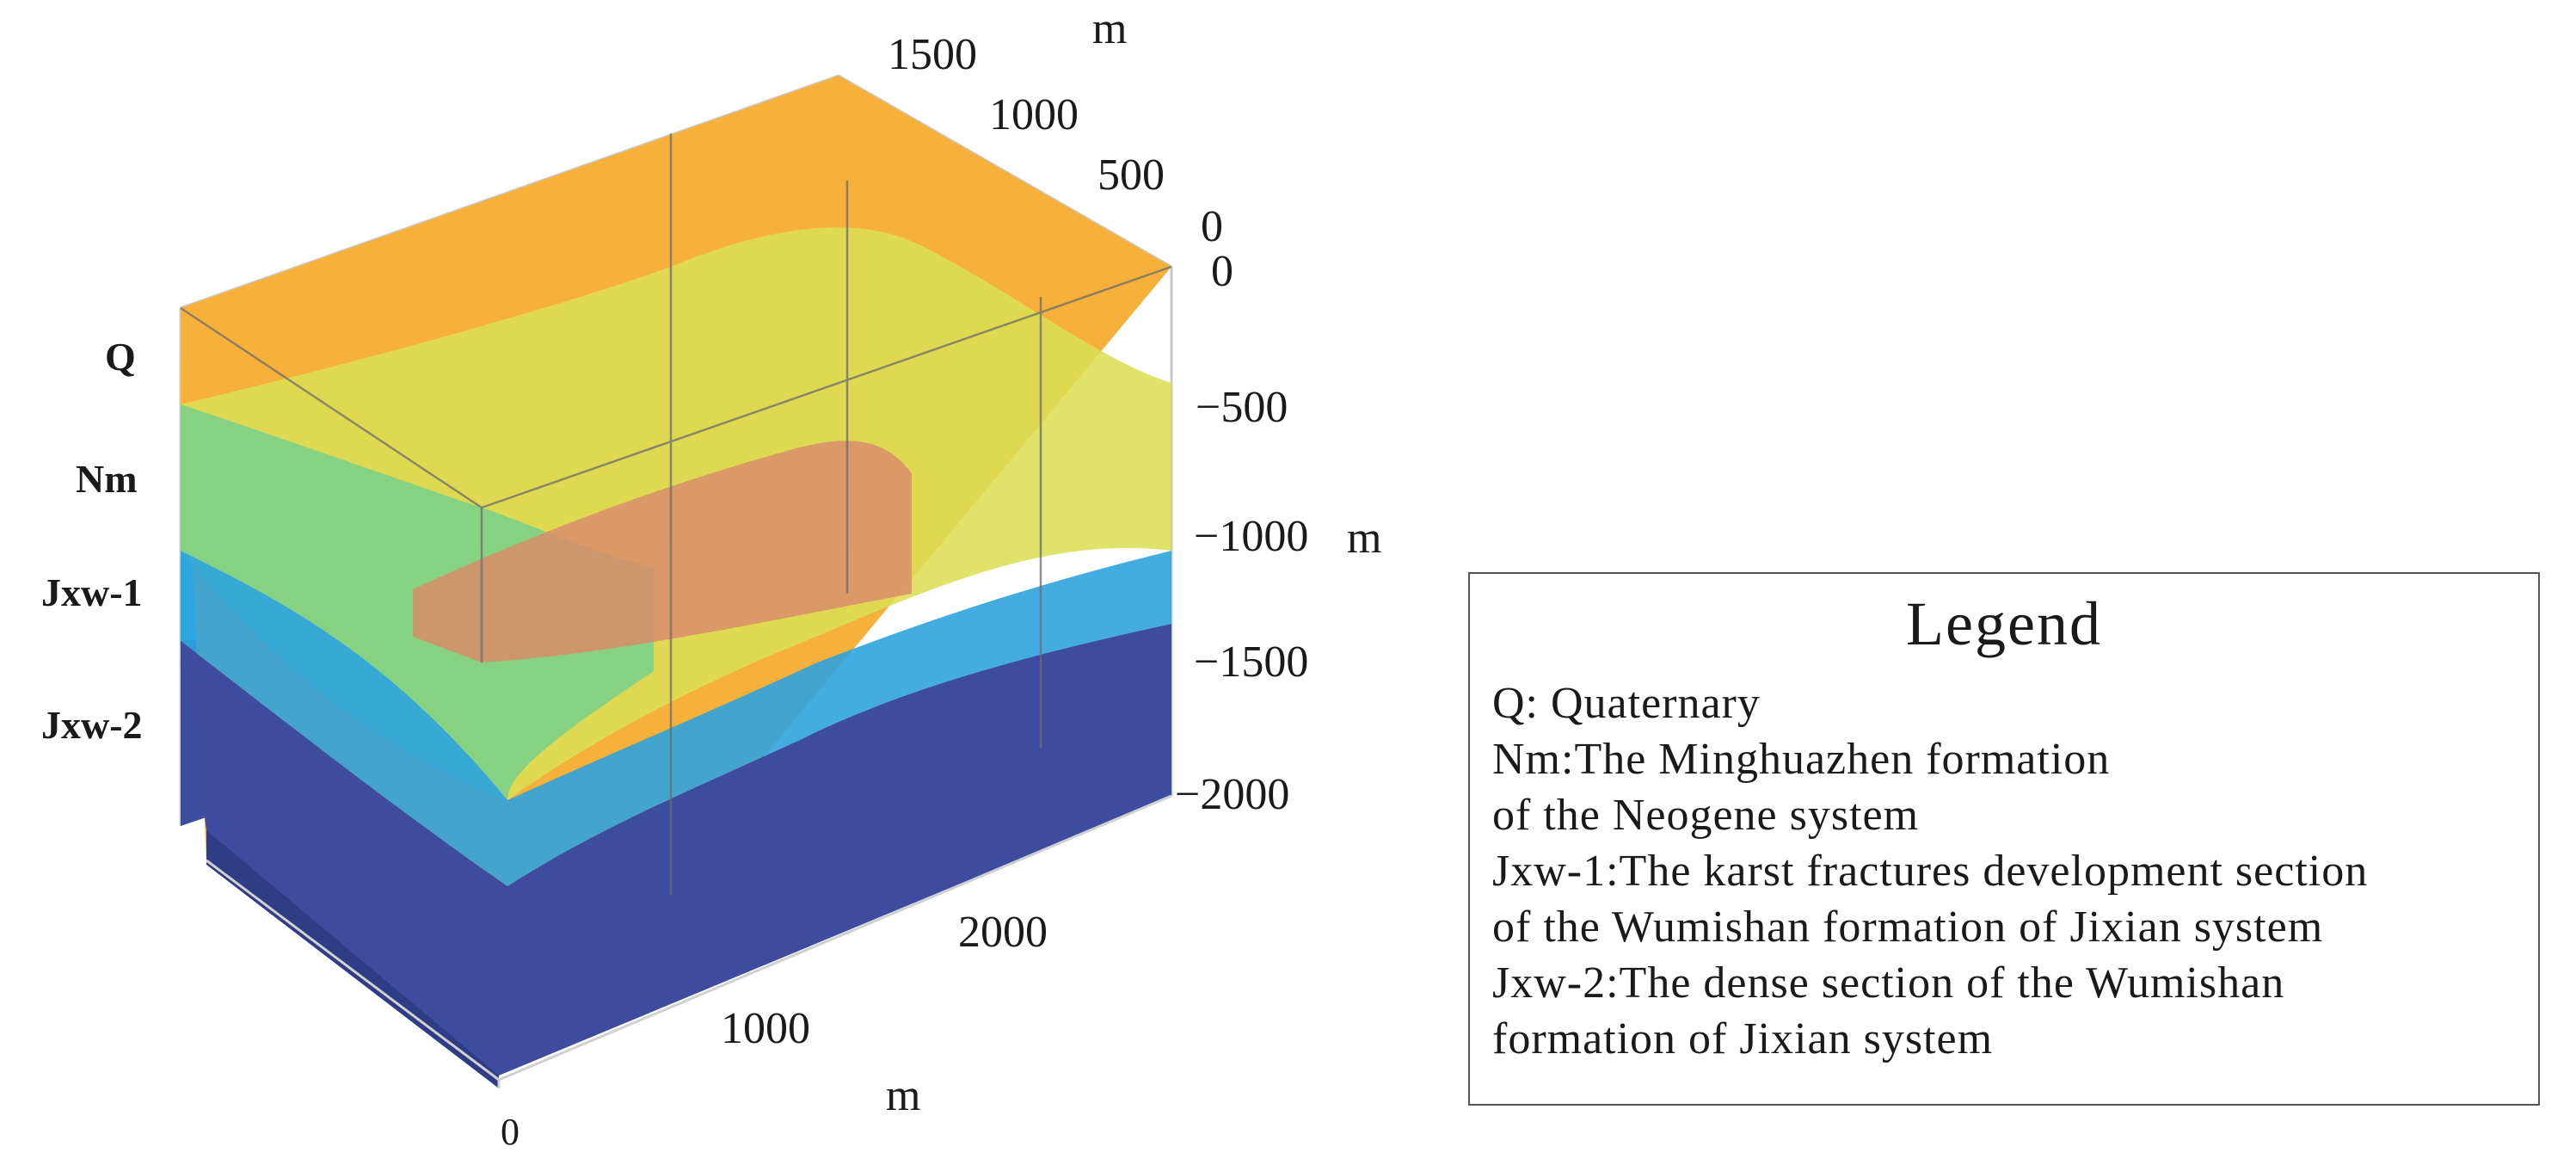  Describe the element at coordinates (107, 479) in the screenshot. I see `layer-label-nm: Nm` at that location.